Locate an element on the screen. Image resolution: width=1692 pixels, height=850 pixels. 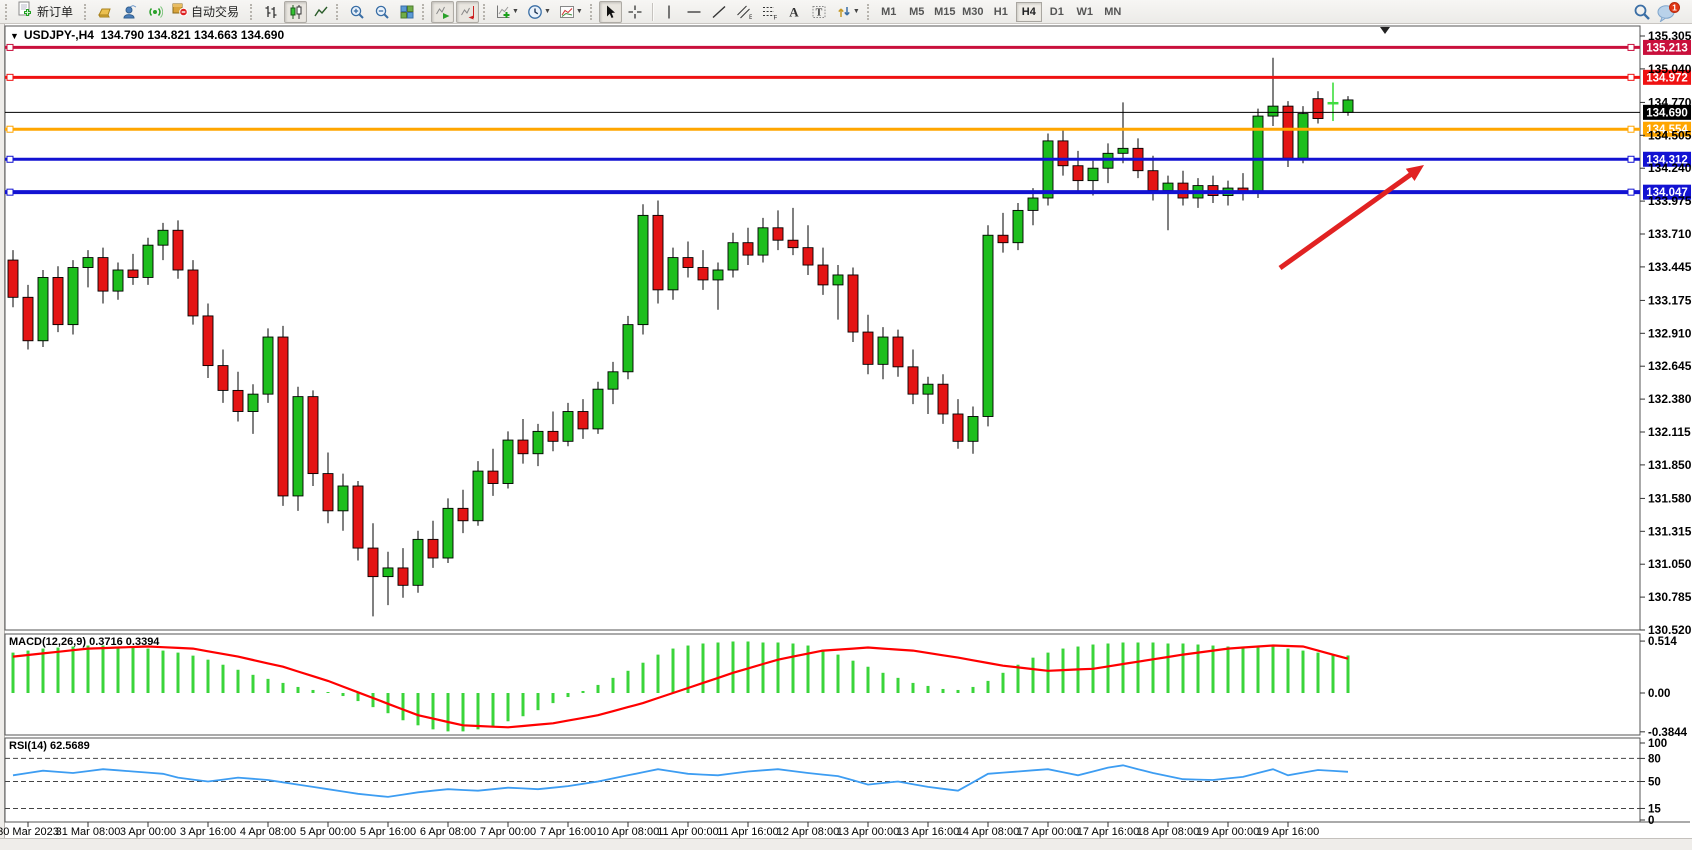
zoom-in-icon is located at coordinates (357, 12).